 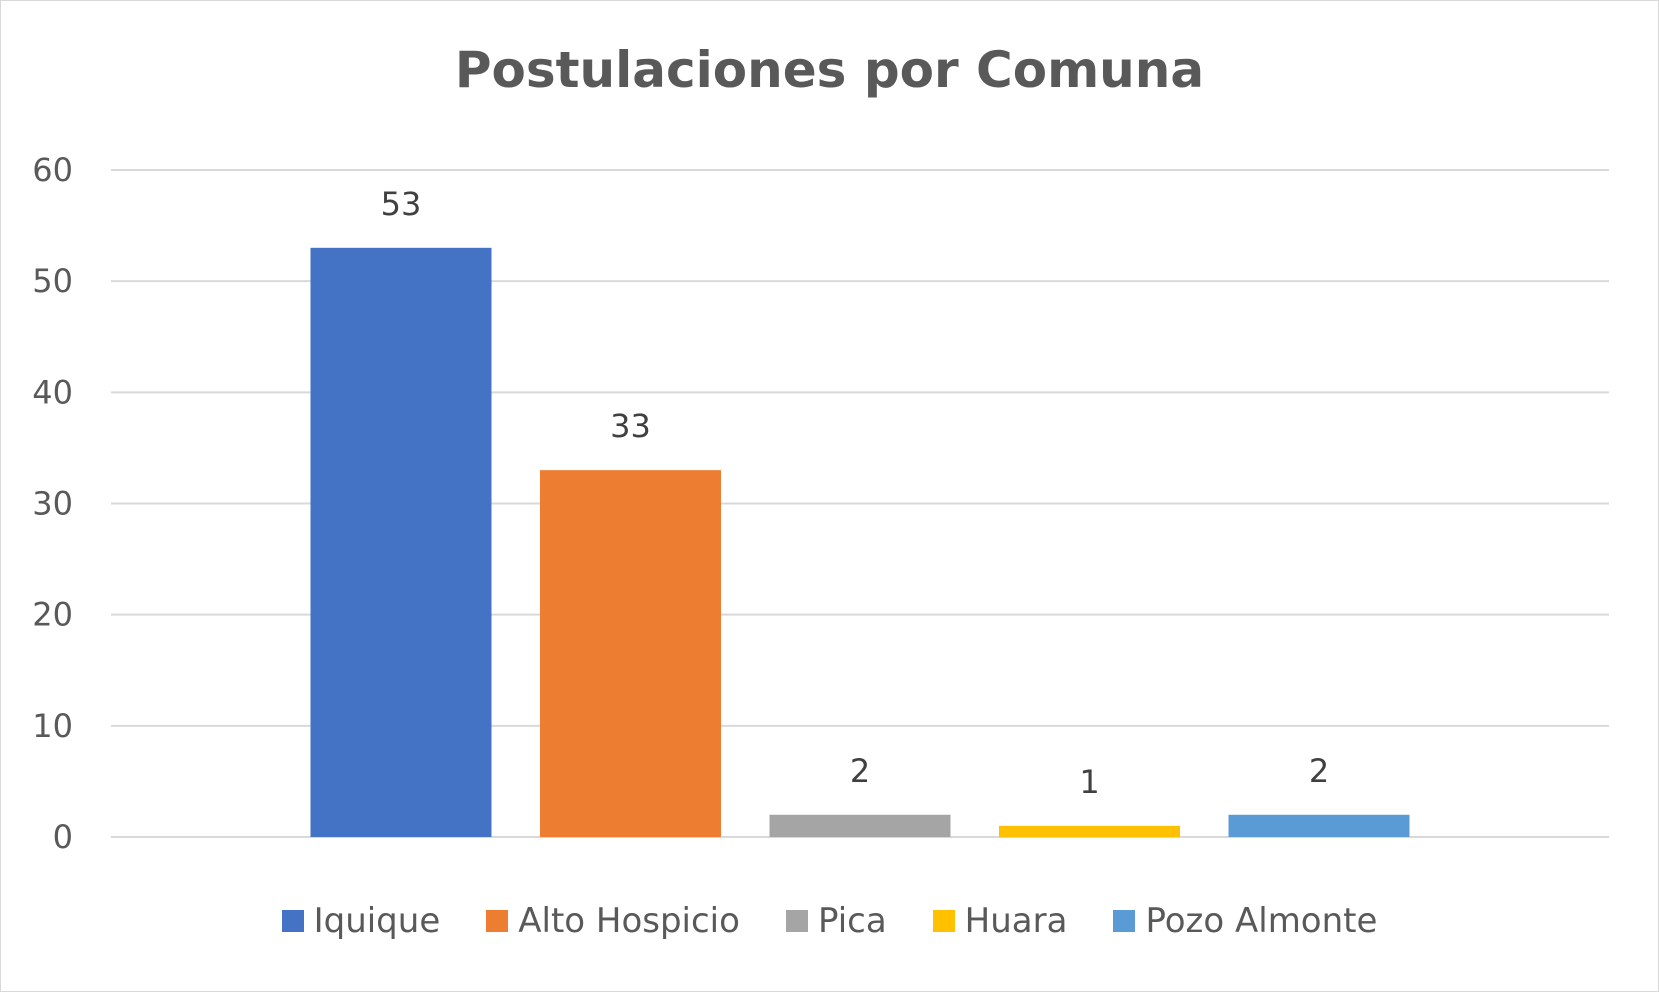 I want to click on legend-label: Huara, so click(x=1016, y=921).